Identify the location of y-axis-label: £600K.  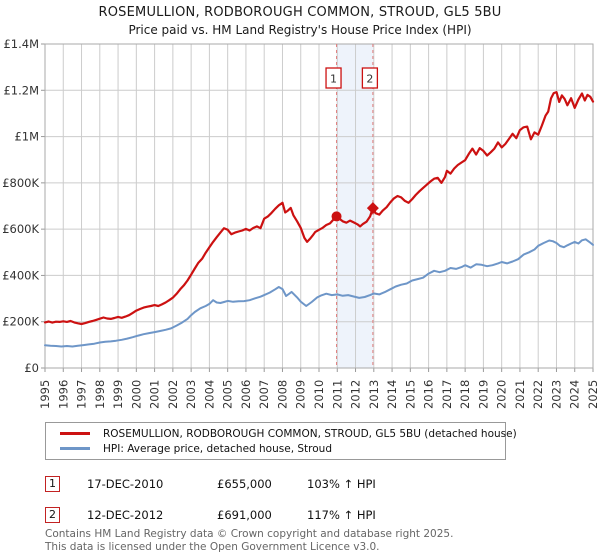
(20, 229).